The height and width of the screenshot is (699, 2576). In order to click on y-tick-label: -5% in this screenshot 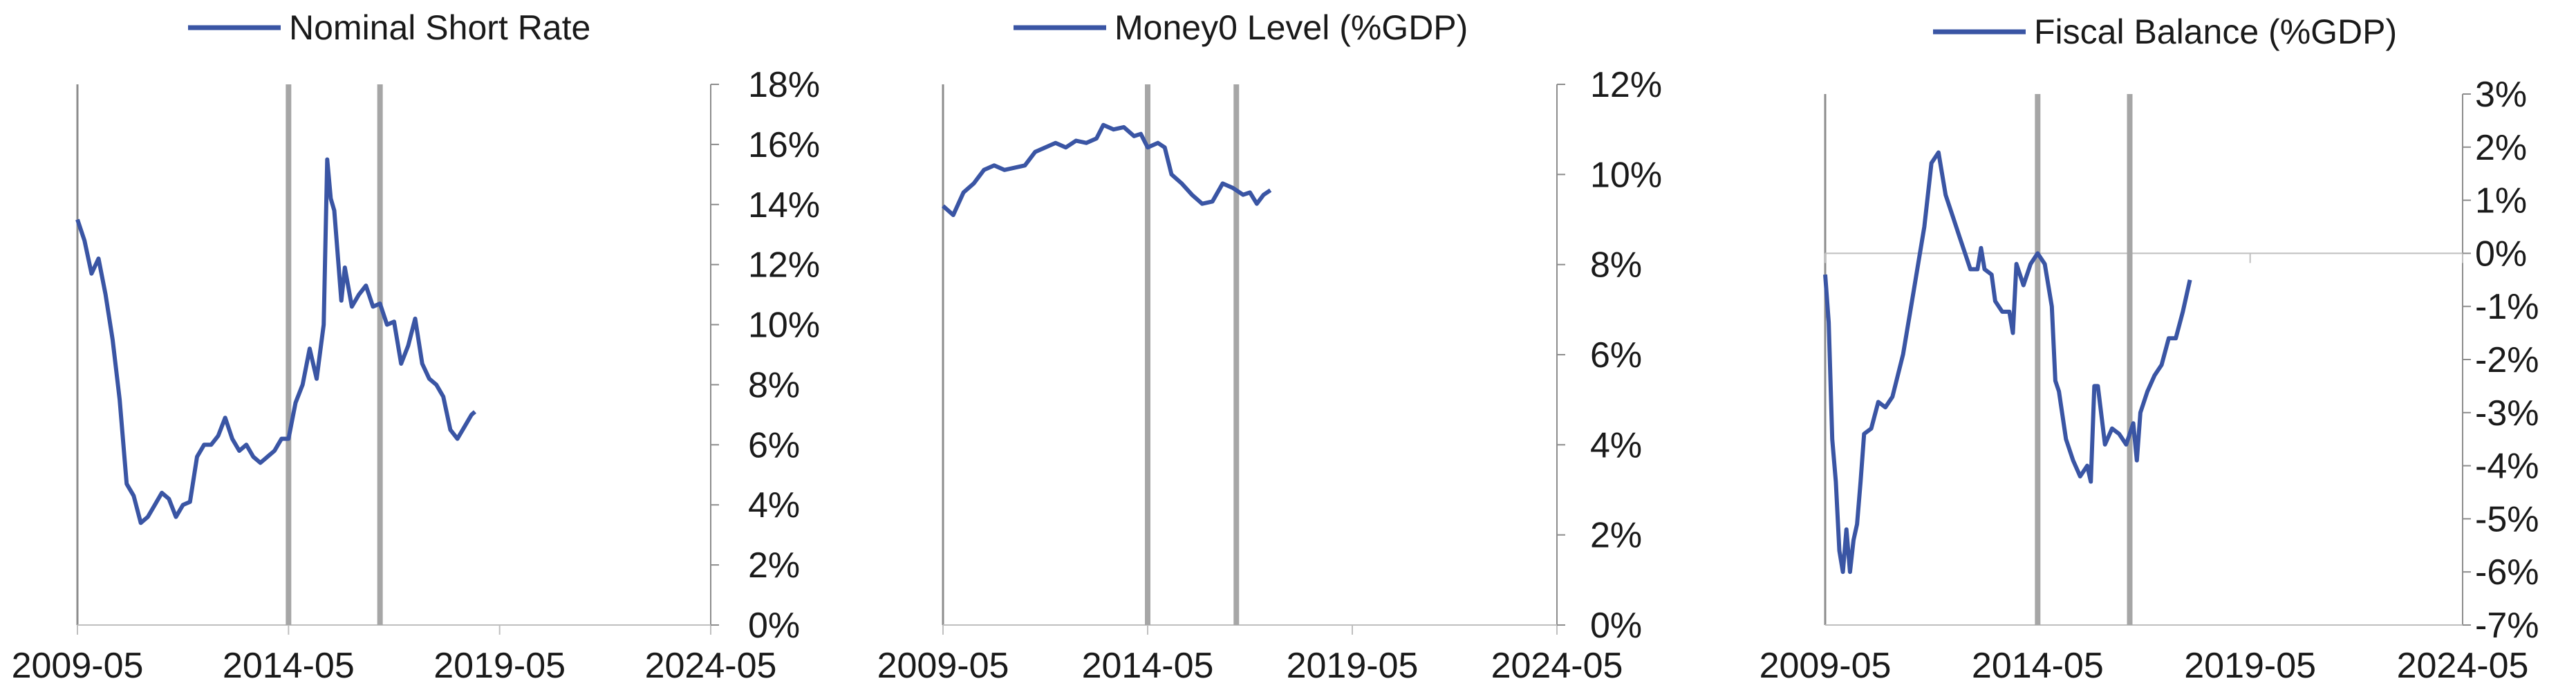, I will do `click(2507, 519)`.